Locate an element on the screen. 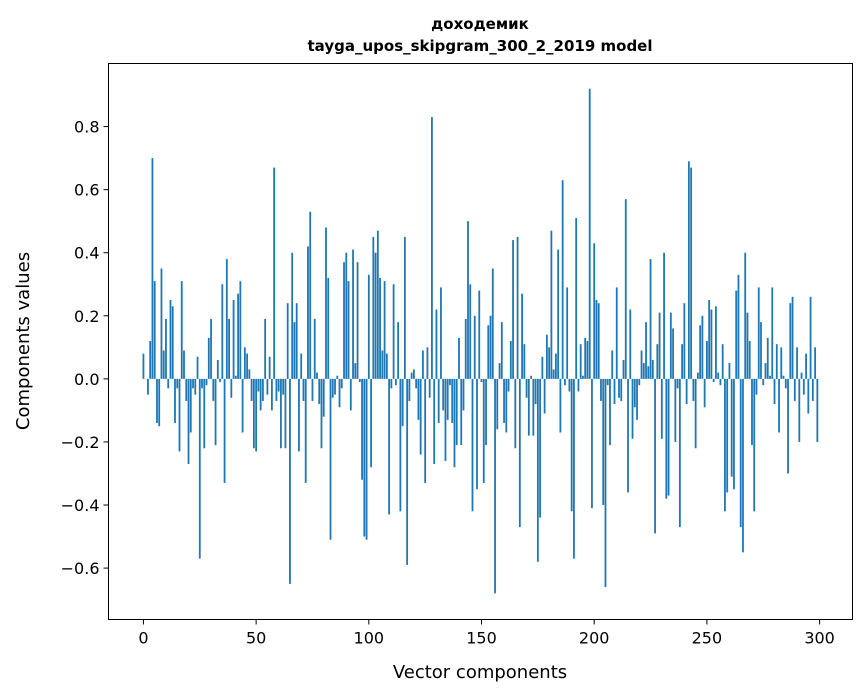  y-axis: −0.6−0.4−0.20.00.20.40.60.8 is located at coordinates (85, 348).